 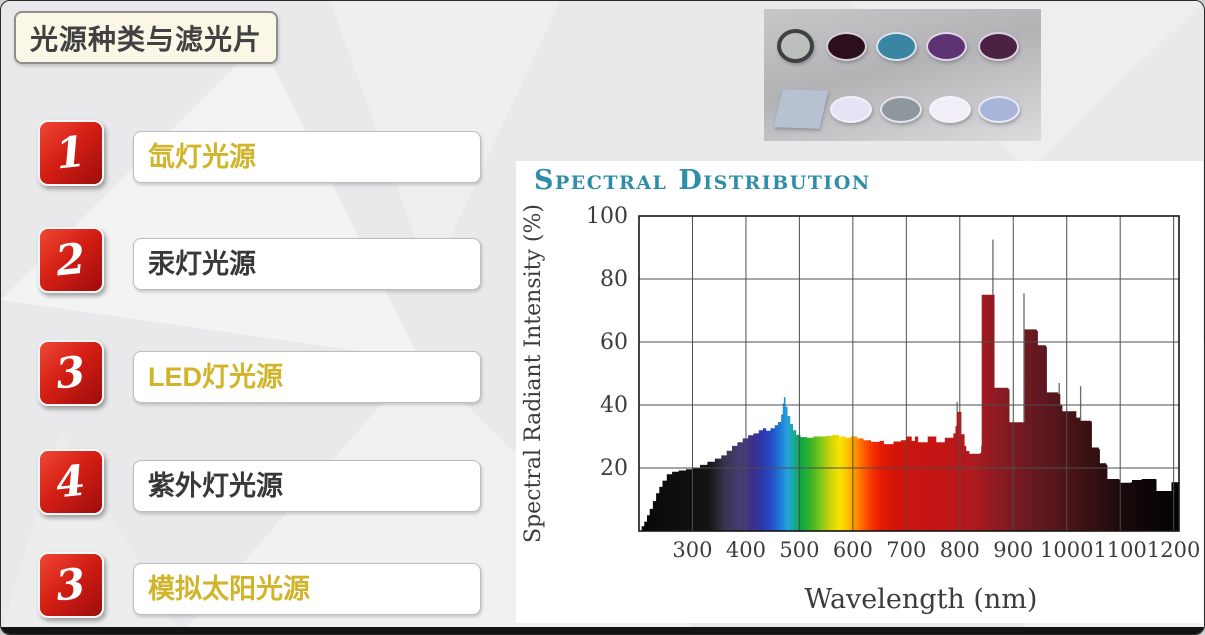 I want to click on x-axis-label: Wavelength (nm), so click(x=921, y=599).